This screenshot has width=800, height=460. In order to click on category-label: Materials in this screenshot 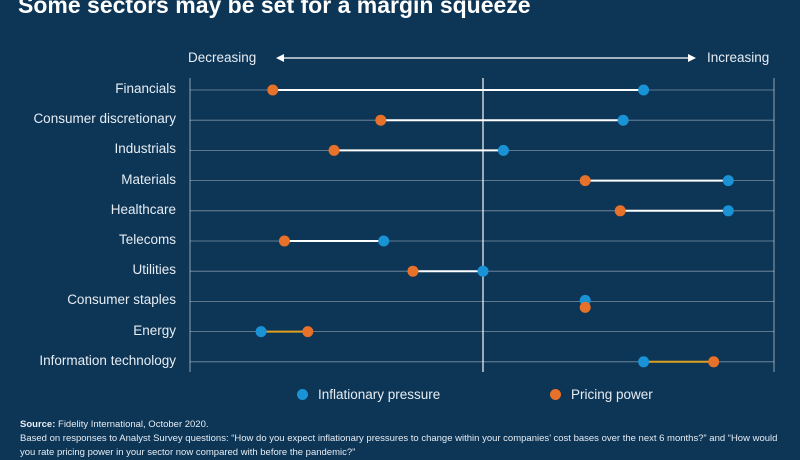, I will do `click(148, 179)`.